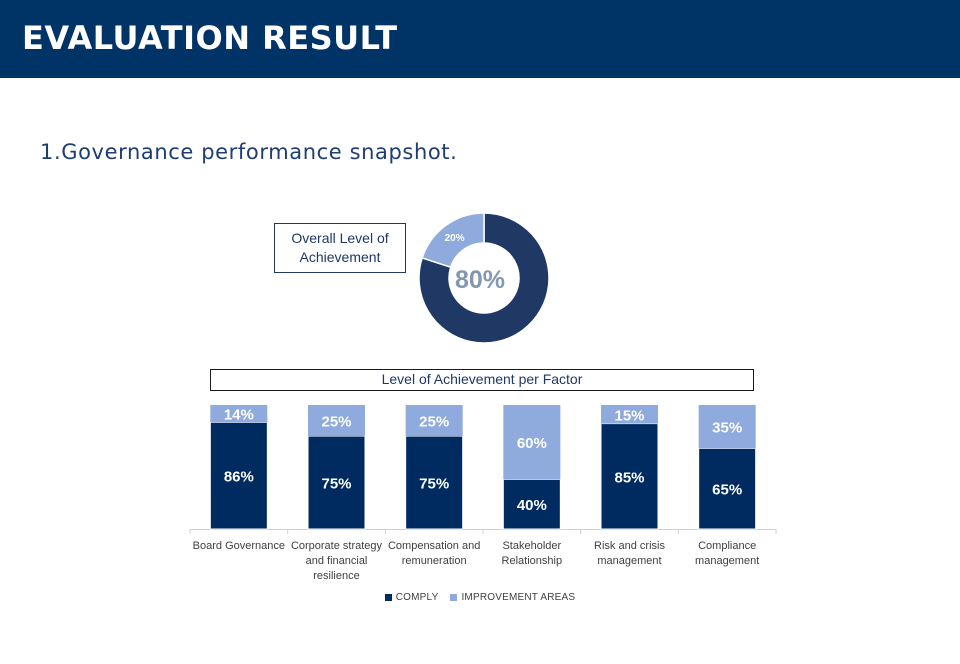  I want to click on bar-data-label: 15%, so click(629, 415).